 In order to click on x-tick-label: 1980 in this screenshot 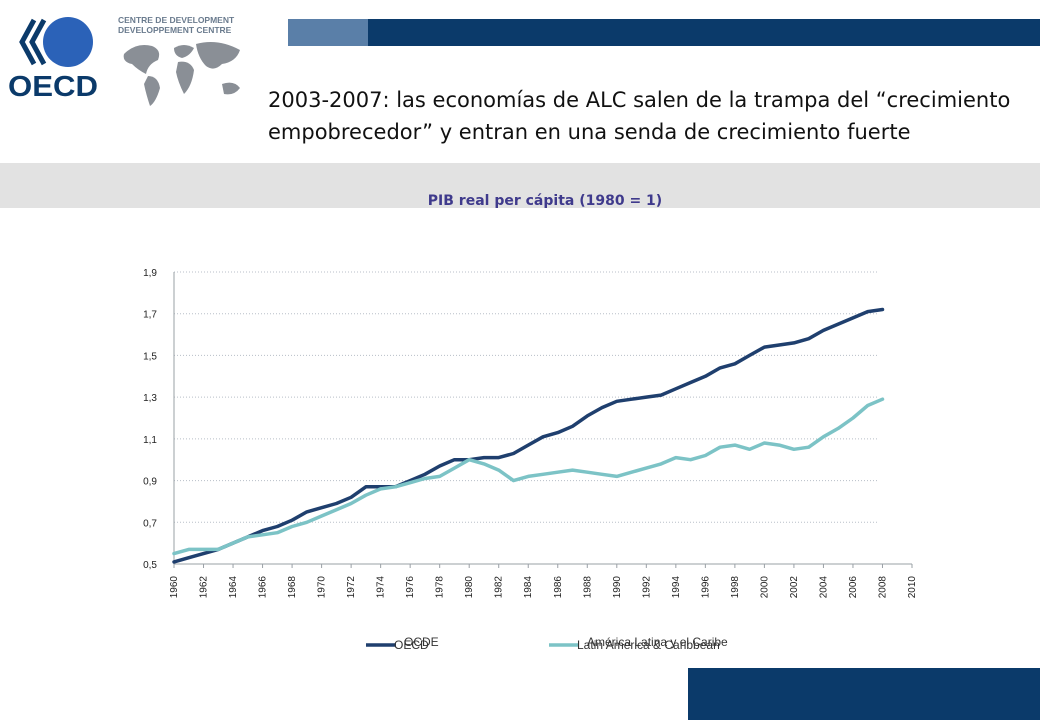, I will do `click(469, 587)`.